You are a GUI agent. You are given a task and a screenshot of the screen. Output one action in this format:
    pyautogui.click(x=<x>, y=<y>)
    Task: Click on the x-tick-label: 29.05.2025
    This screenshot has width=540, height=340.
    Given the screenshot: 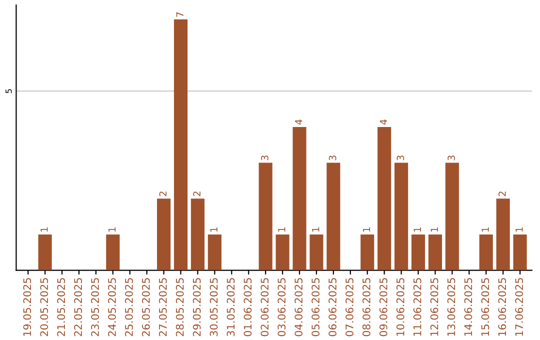 What is the action you would take?
    pyautogui.click(x=196, y=307)
    